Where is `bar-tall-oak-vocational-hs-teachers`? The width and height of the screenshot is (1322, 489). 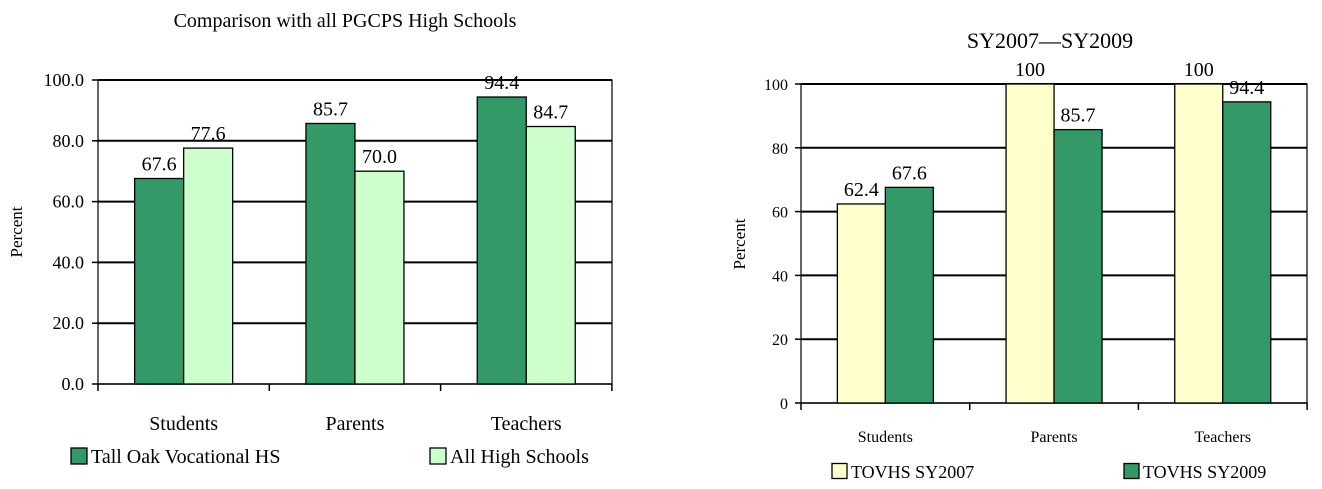
bar-tall-oak-vocational-hs-teachers is located at coordinates (501, 240).